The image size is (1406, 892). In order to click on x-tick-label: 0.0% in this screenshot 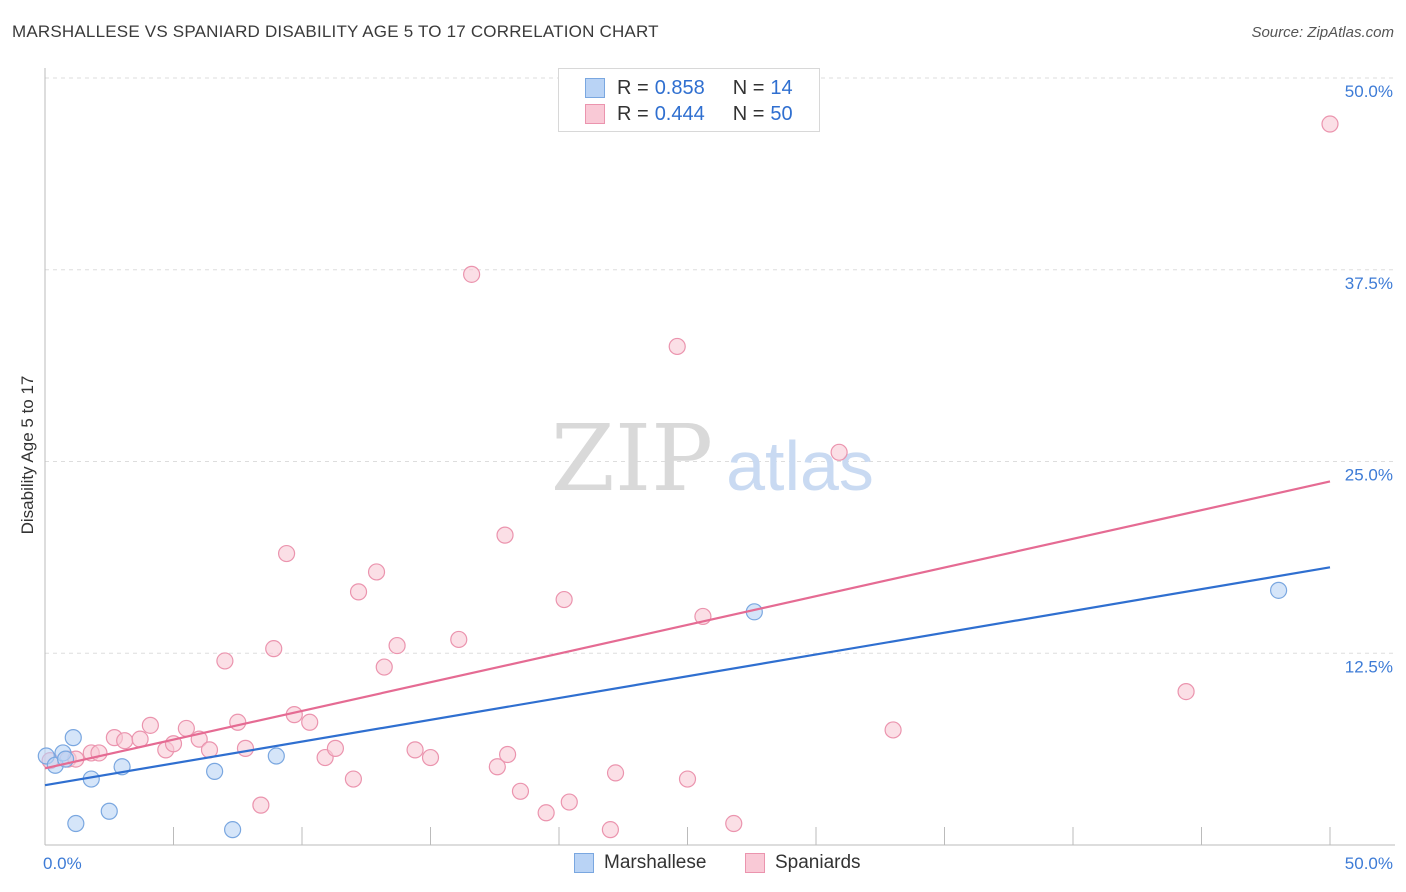, I will do `click(62, 863)`.